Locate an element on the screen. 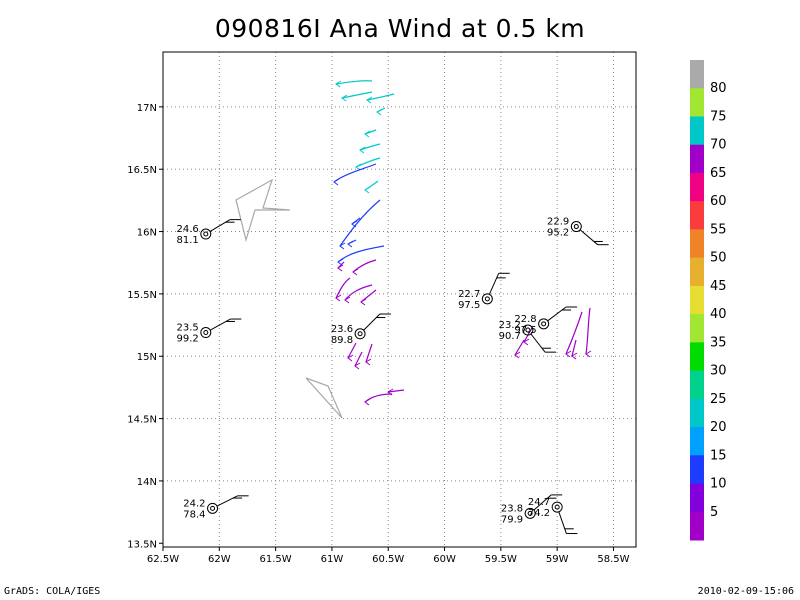 The image size is (800, 600). colorbar-label: 55 is located at coordinates (718, 229).